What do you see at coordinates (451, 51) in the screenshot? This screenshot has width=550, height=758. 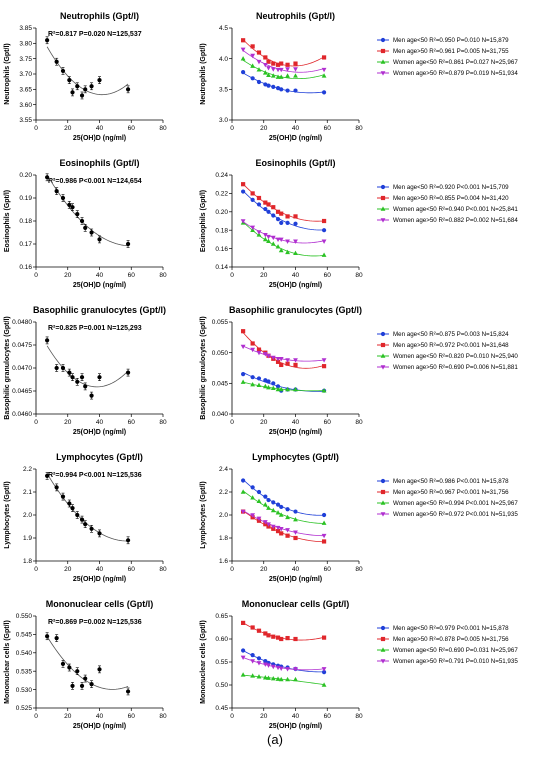 I see `legend-label: Men age>50 R²=0.961 P=0.005 N=31,755` at bounding box center [451, 51].